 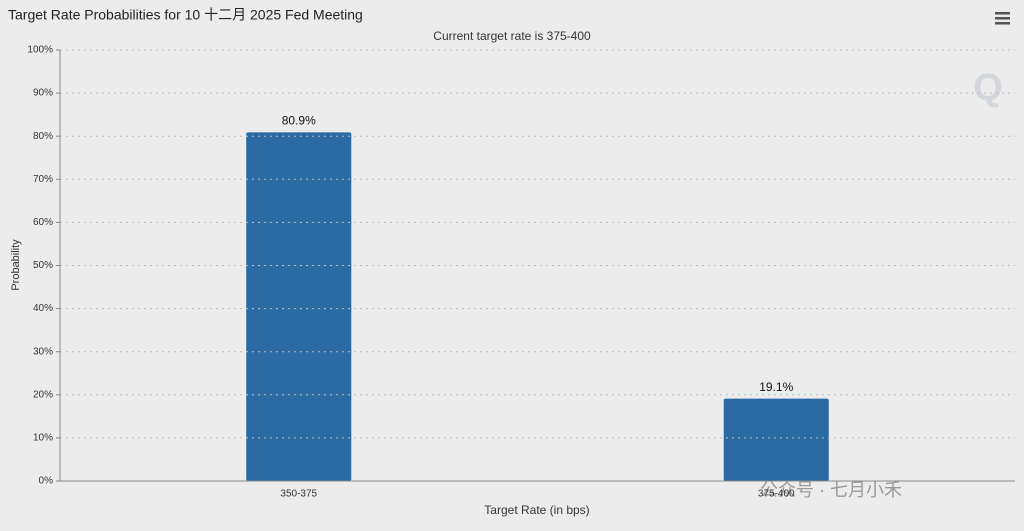 I want to click on chart-subtitle: Current target rate is 375-400, so click(x=512, y=36).